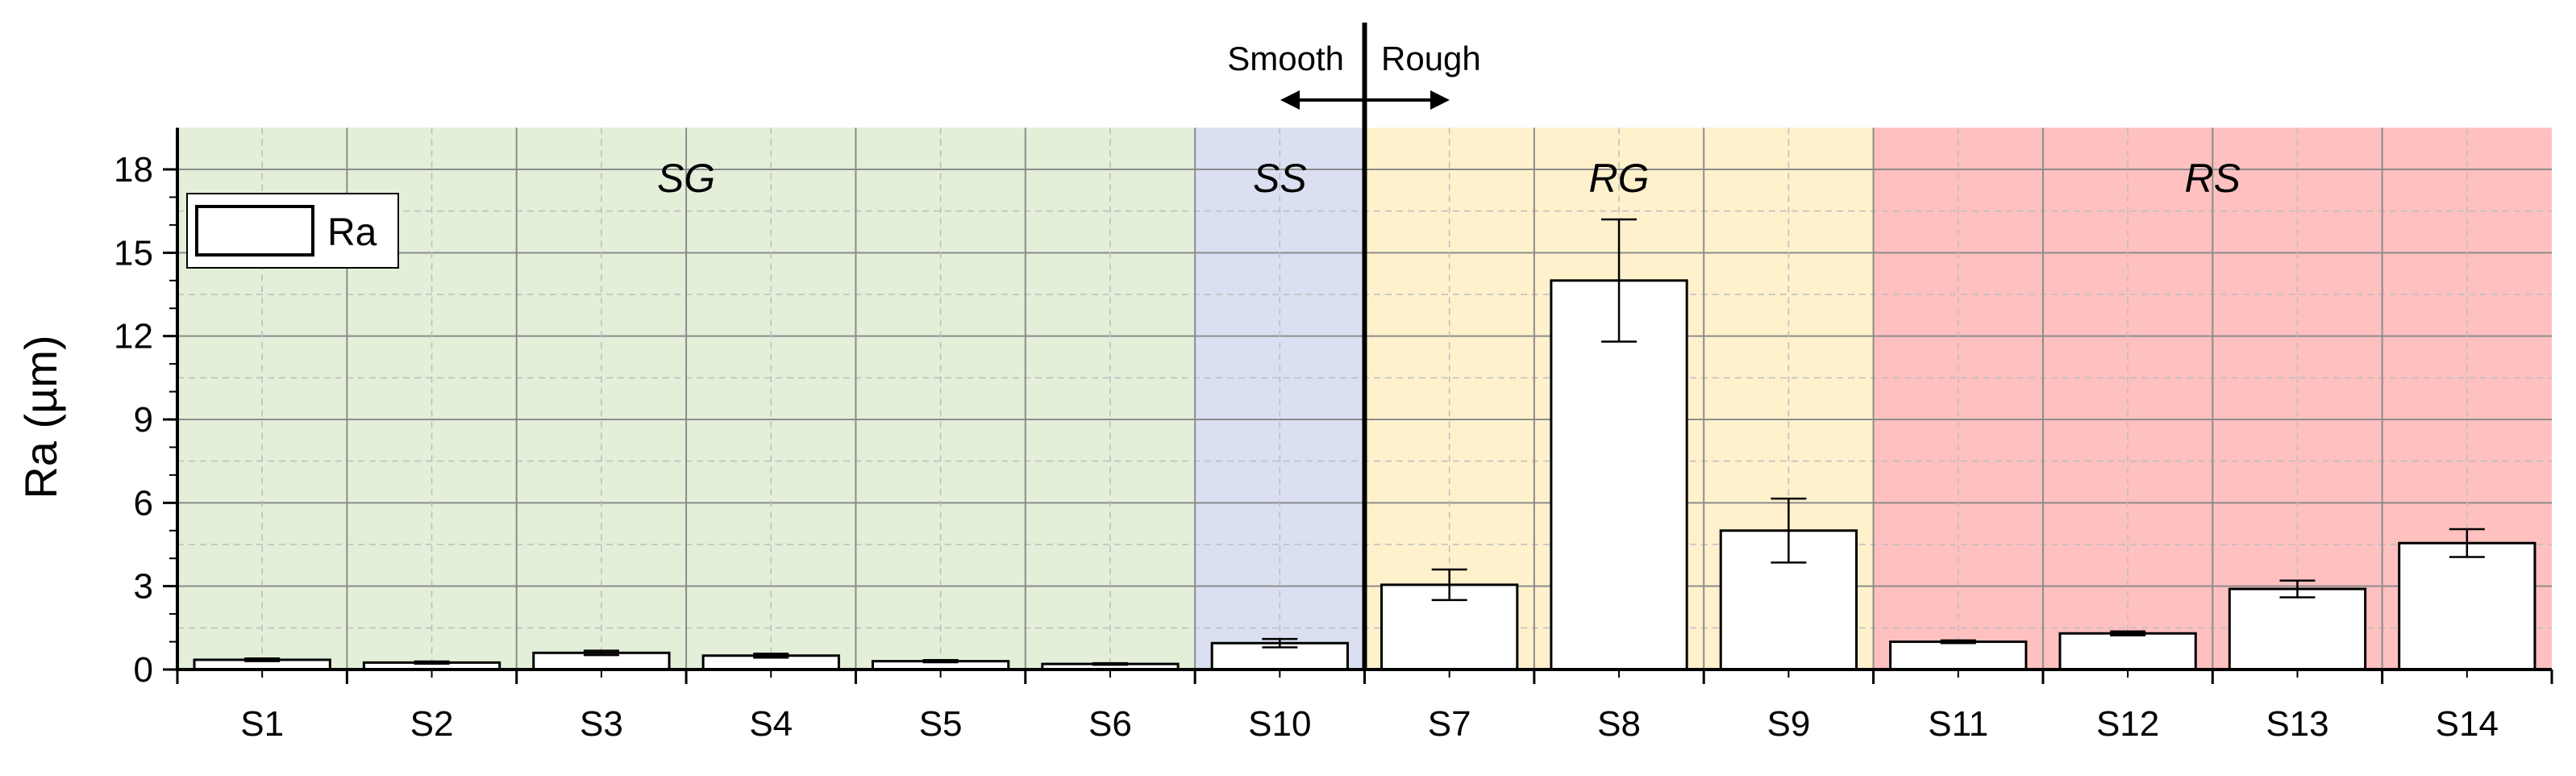  I want to click on rough-label: Rough, so click(1431, 59).